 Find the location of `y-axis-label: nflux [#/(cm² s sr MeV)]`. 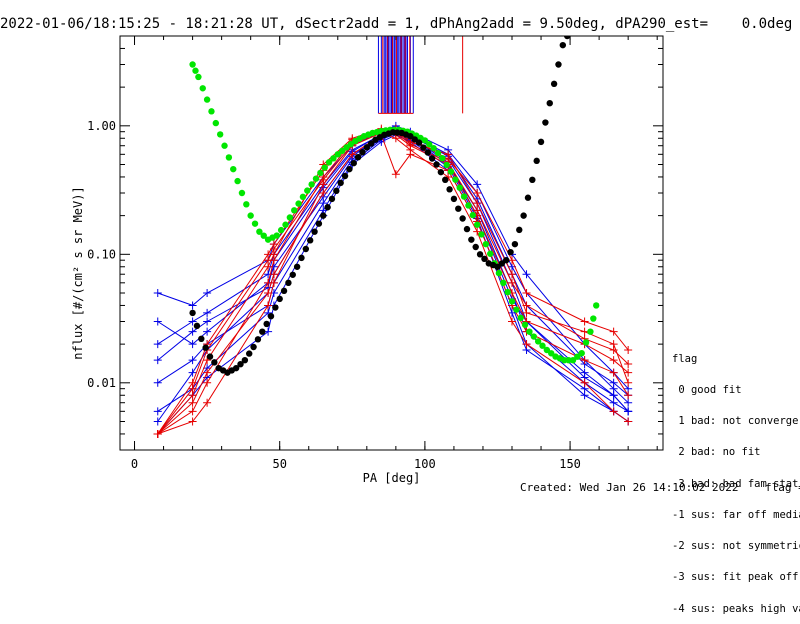

y-axis-label: nflux [#/(cm² s sr MeV)] is located at coordinates (78, 272).